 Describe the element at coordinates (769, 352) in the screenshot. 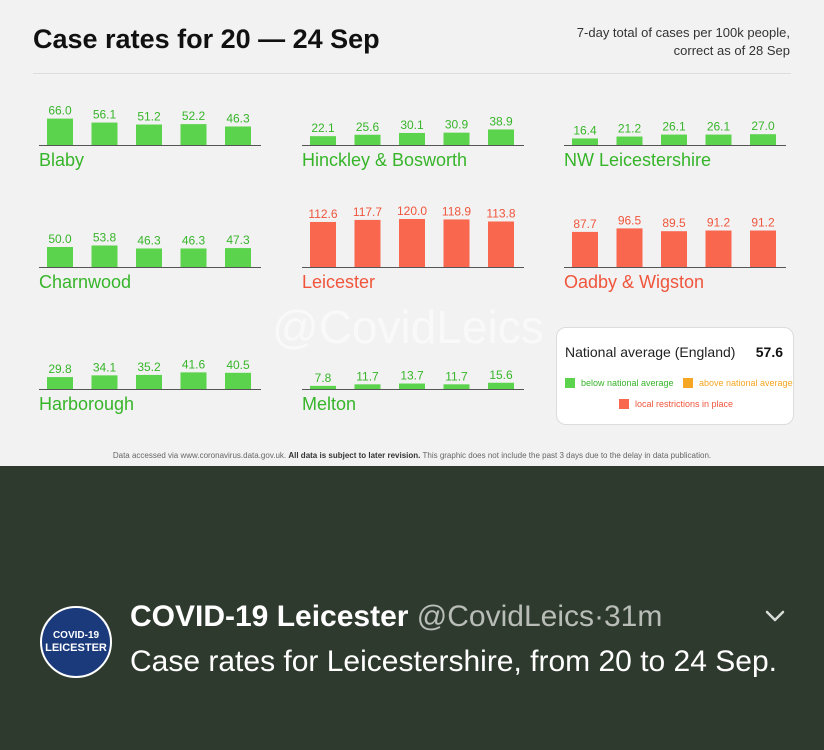

I see `national-average-value: 57.6` at that location.